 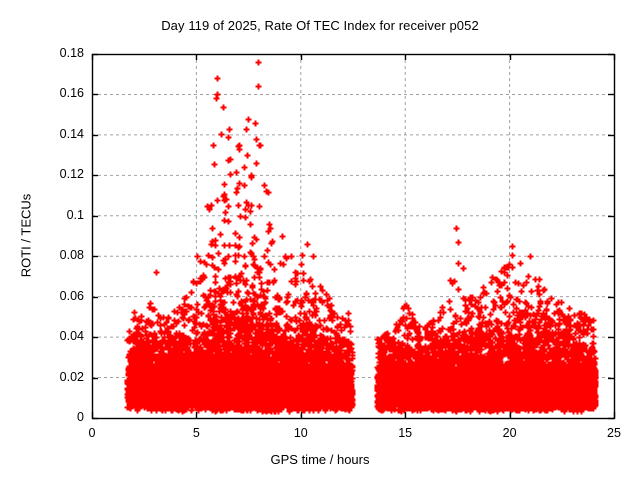 What do you see at coordinates (320, 459) in the screenshot?
I see `x-axis-title: GPS time / hours` at bounding box center [320, 459].